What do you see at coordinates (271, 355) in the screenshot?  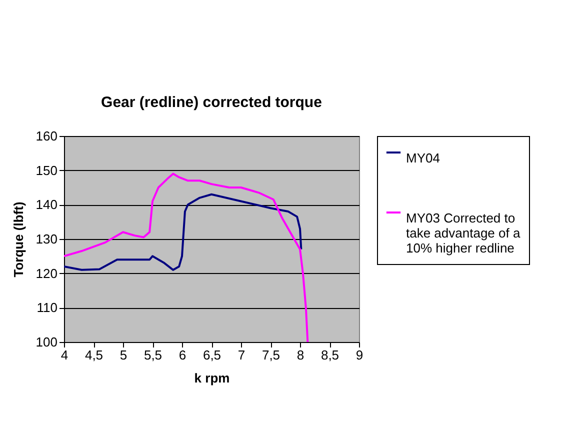 I see `x-tick-label: 7,5` at bounding box center [271, 355].